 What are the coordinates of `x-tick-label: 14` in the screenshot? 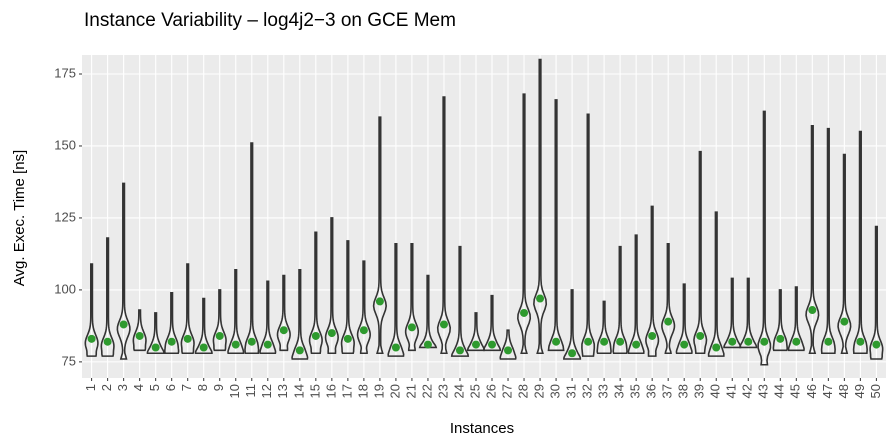 It's located at (298, 391).